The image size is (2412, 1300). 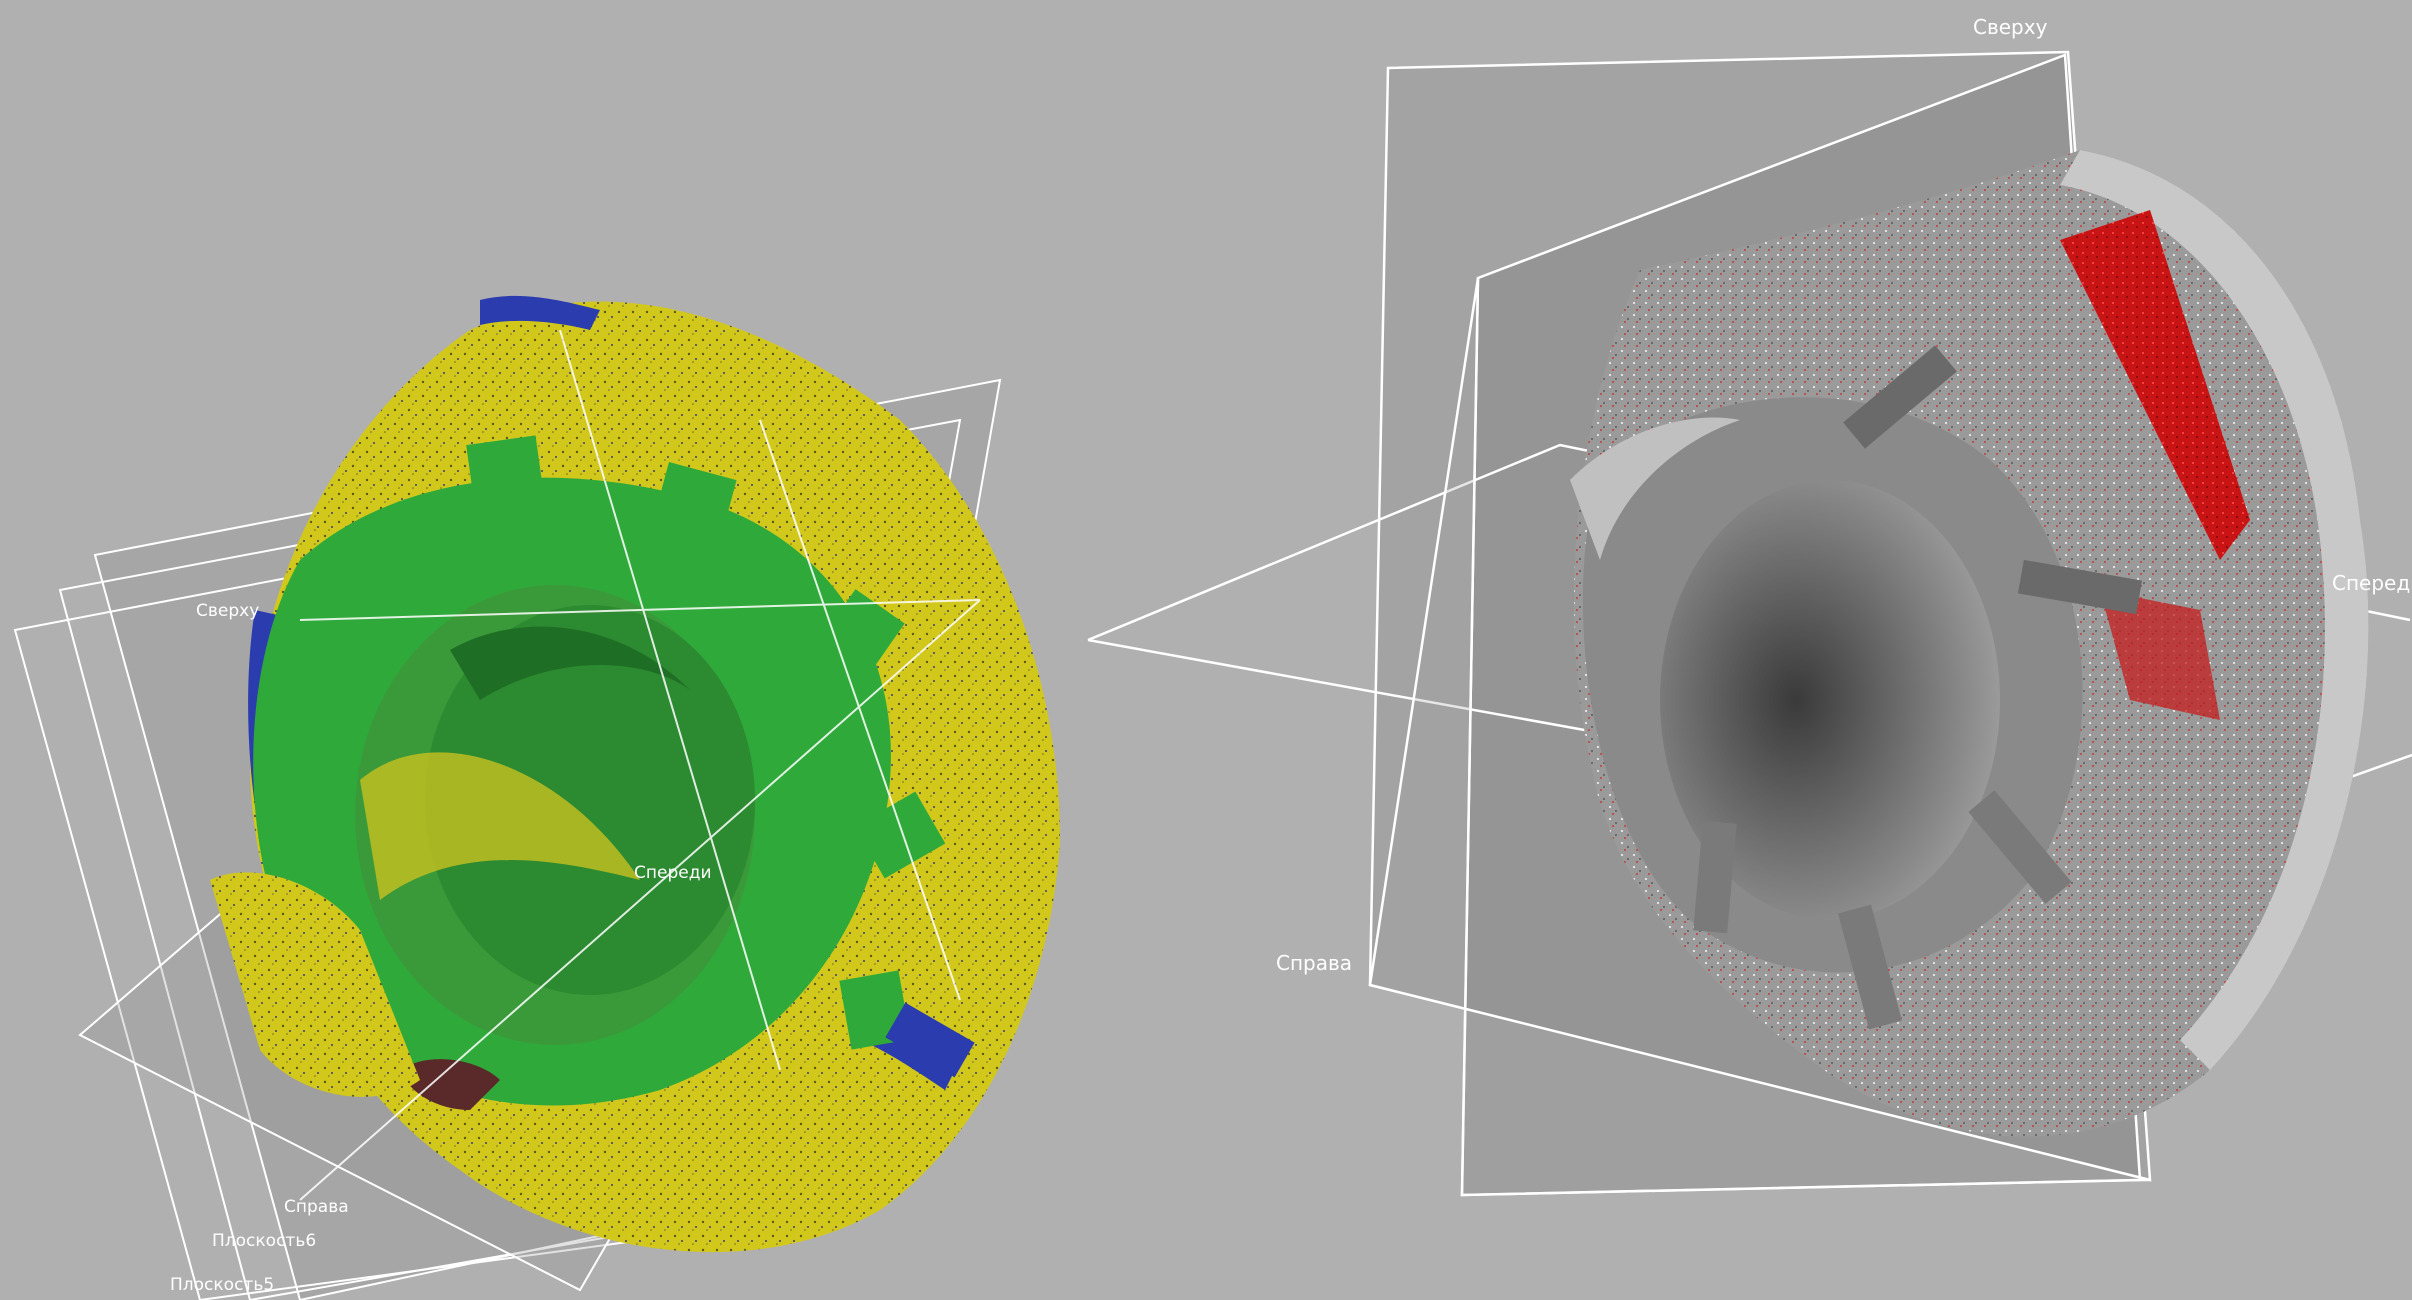 I want to click on right-label-top: Сверху, so click(x=2010, y=27).